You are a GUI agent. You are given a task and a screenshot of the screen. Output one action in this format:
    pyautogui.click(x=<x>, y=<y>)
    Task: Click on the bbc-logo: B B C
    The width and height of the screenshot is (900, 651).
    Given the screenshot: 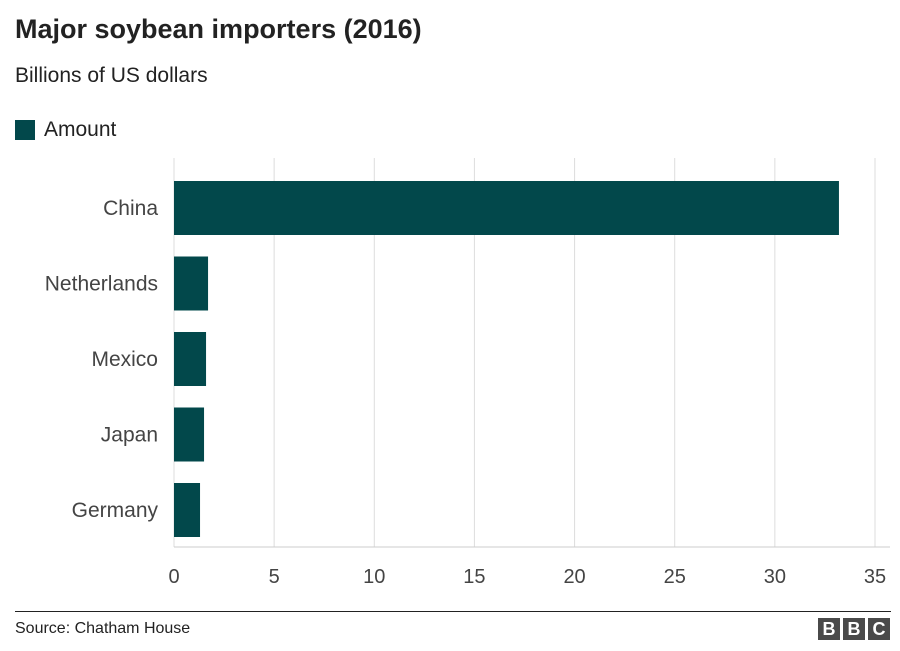 What is the action you would take?
    pyautogui.click(x=854, y=629)
    